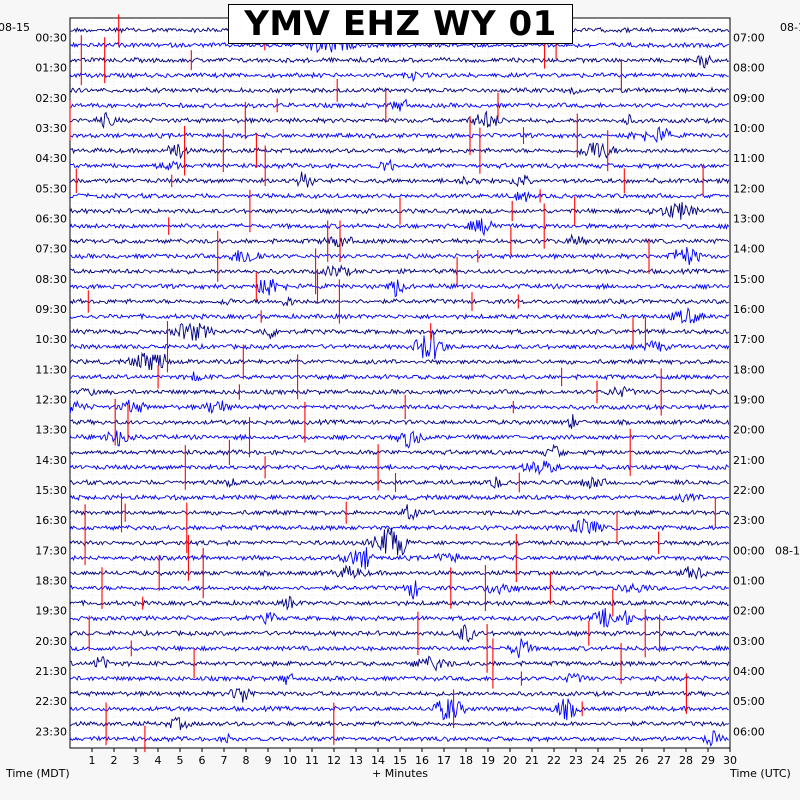 The height and width of the screenshot is (800, 800). Describe the element at coordinates (51, 68) in the screenshot. I see `left-time-label: 01:30` at that location.